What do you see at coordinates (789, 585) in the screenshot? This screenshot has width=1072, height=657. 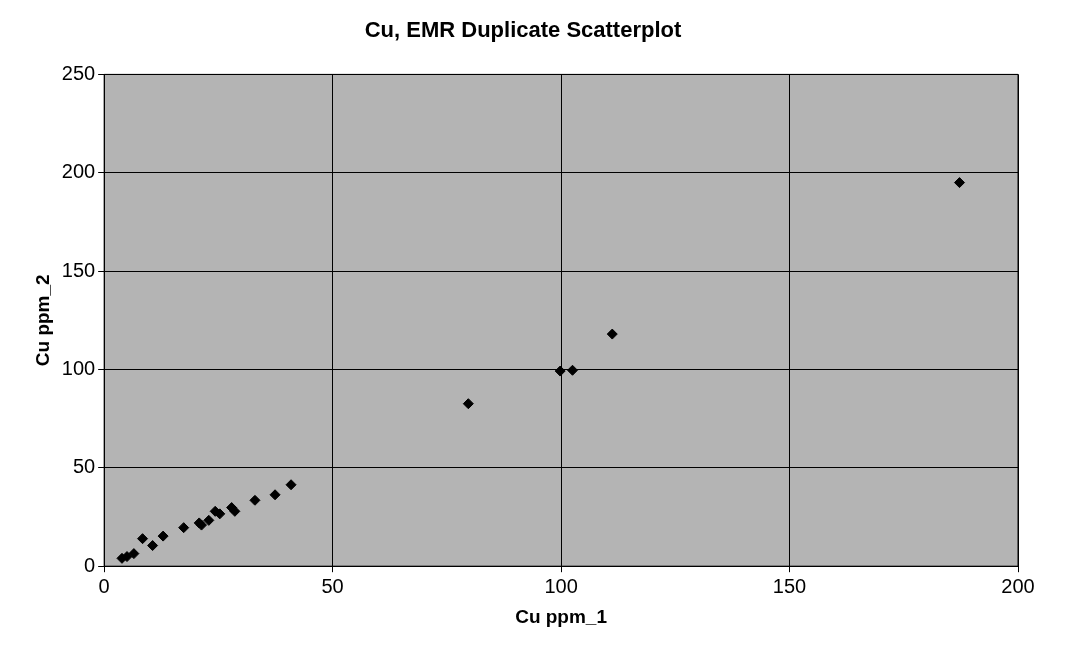 I see `x-tick-label: 150` at bounding box center [789, 585].